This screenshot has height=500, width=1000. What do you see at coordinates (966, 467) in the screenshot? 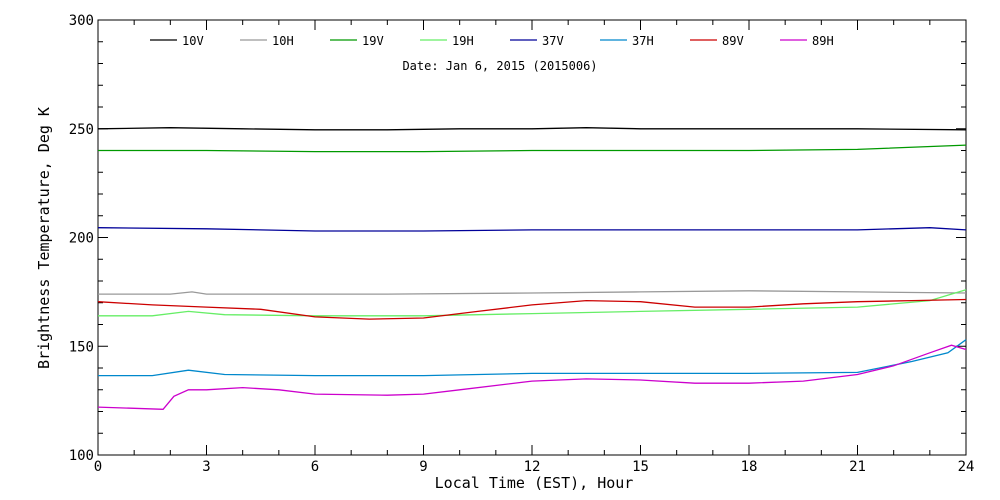
I see `x-tick-label: 24` at bounding box center [966, 467].